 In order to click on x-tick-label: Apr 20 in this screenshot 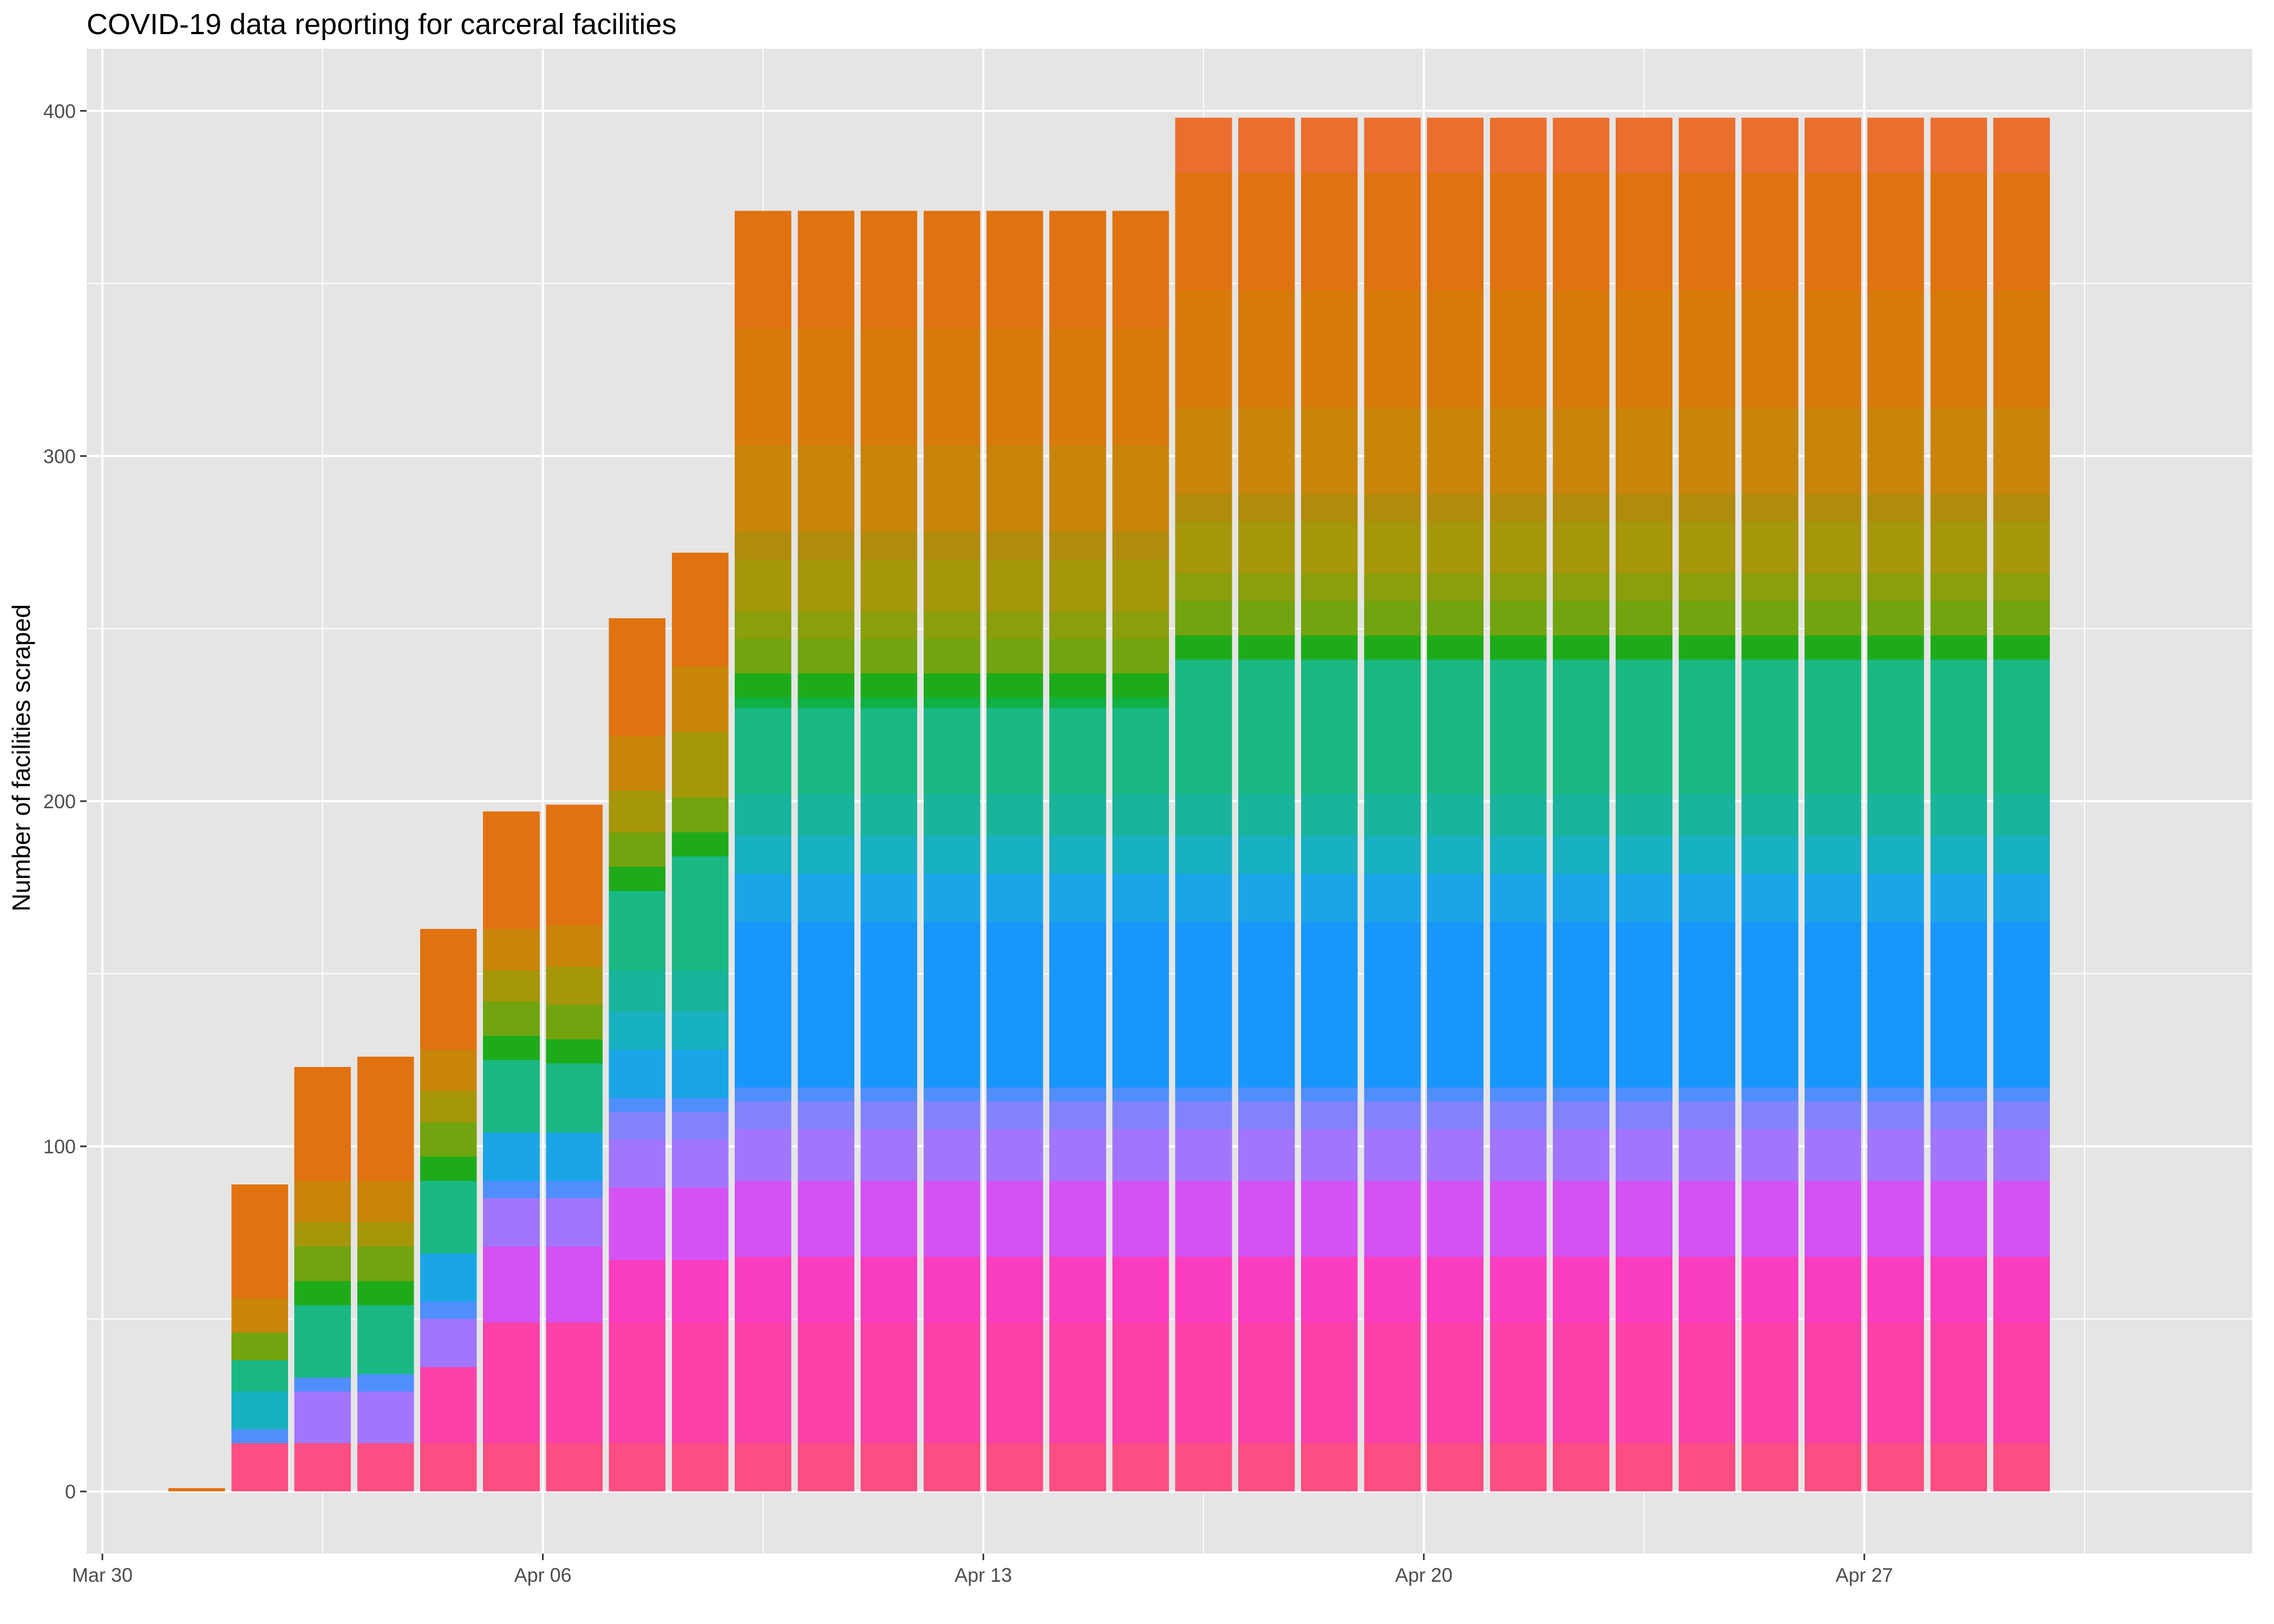, I will do `click(1424, 1575)`.